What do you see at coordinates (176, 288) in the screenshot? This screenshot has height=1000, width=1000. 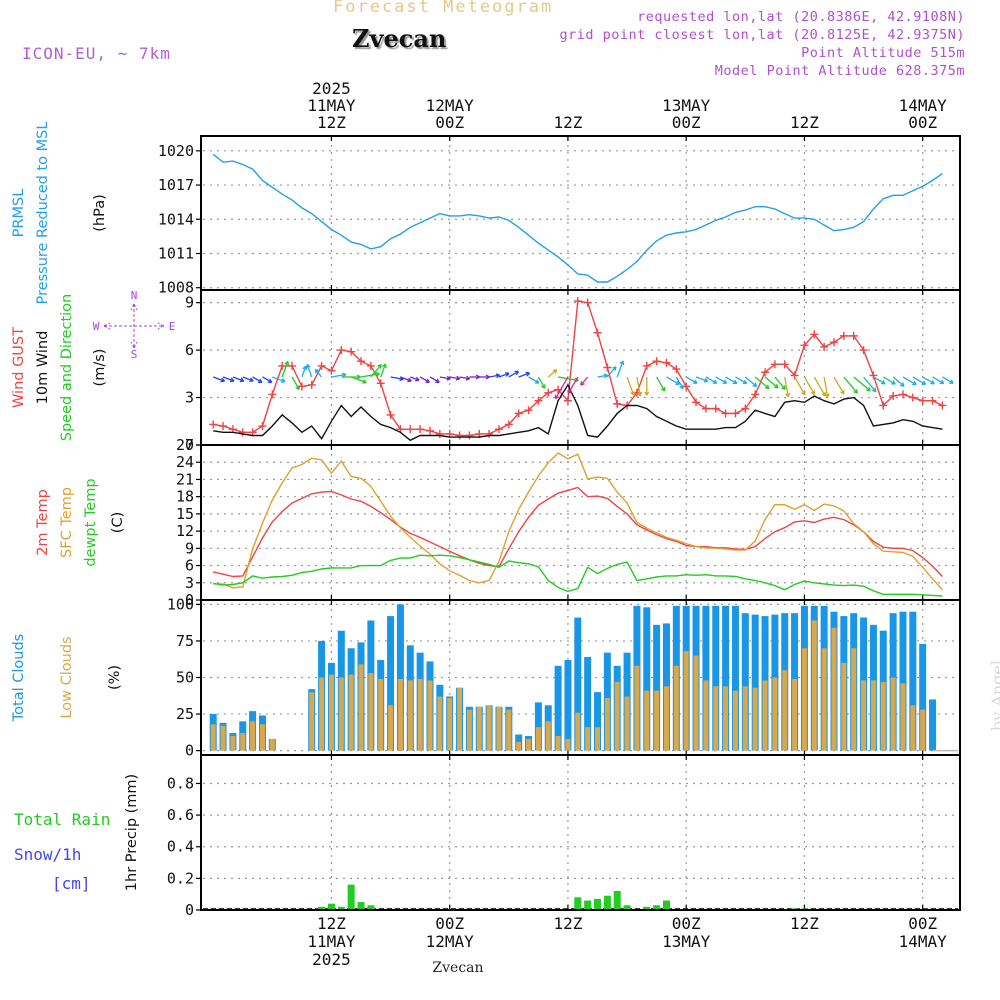 I see `y-tick-label: 1008` at bounding box center [176, 288].